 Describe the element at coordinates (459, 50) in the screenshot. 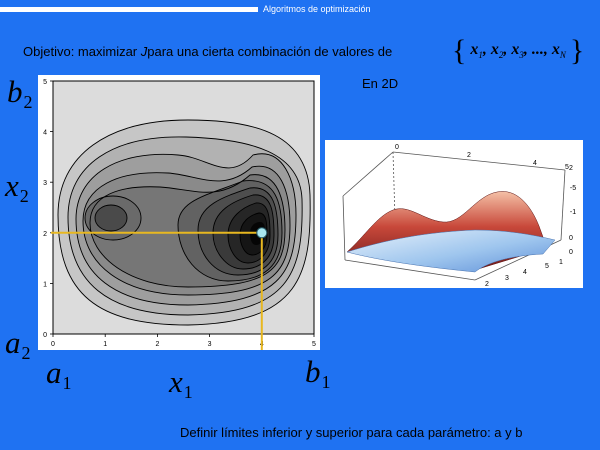

I see `set-open-brace: {` at that location.